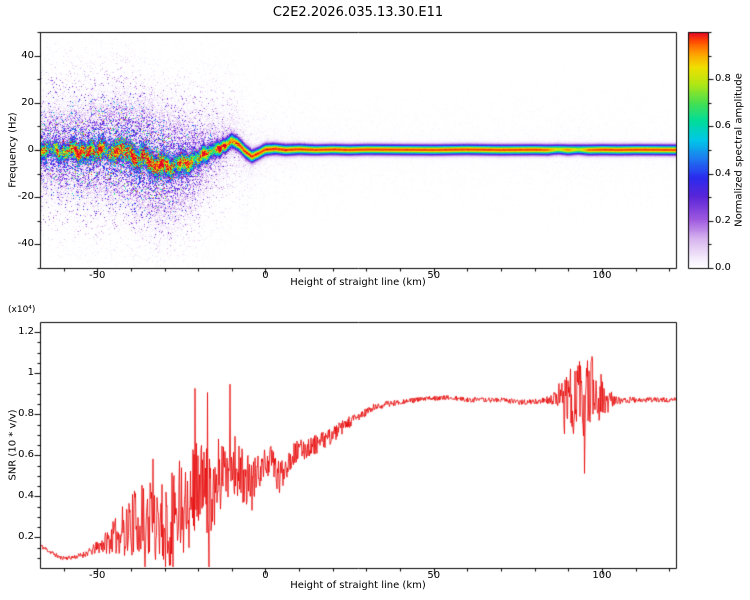 This screenshot has height=600, width=750. Describe the element at coordinates (22, 310) in the screenshot. I see `bottom-scale-label: (x10⁴)` at that location.